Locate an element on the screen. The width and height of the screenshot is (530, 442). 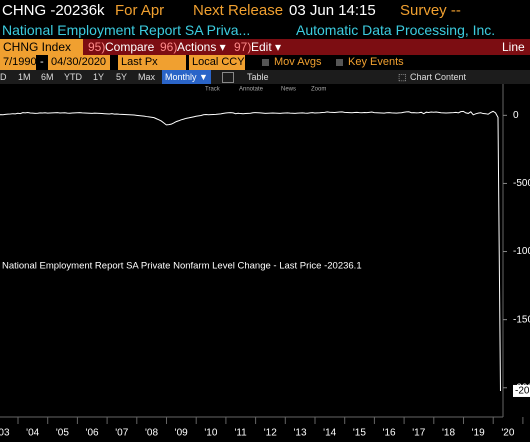
range: D is located at coordinates (3, 77).